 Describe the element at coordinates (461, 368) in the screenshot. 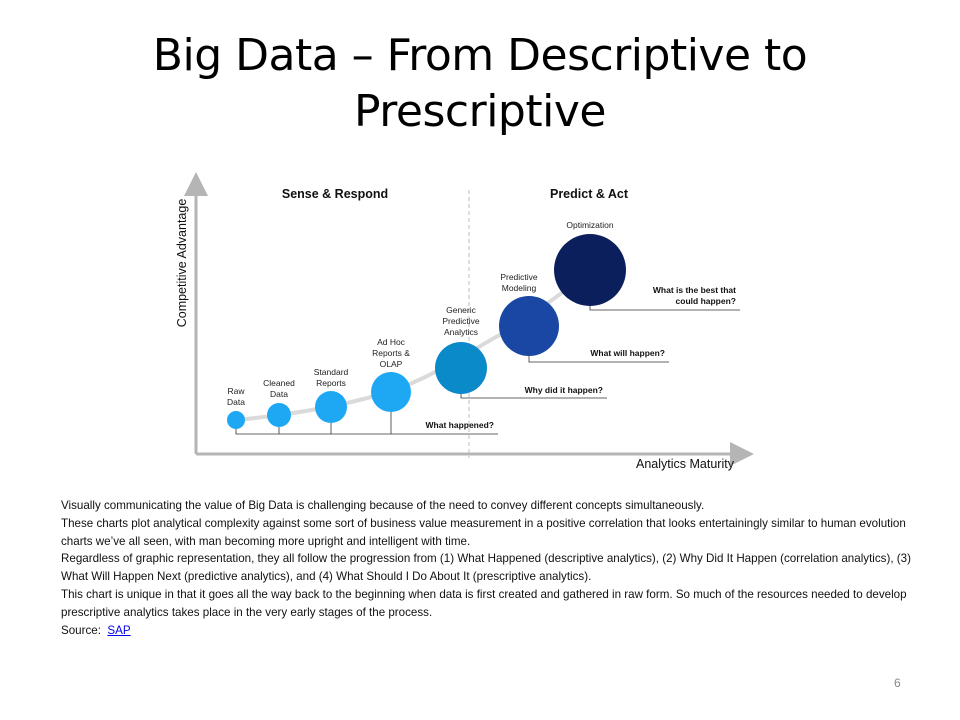

I see `stage-generic-predictive-circle` at that location.